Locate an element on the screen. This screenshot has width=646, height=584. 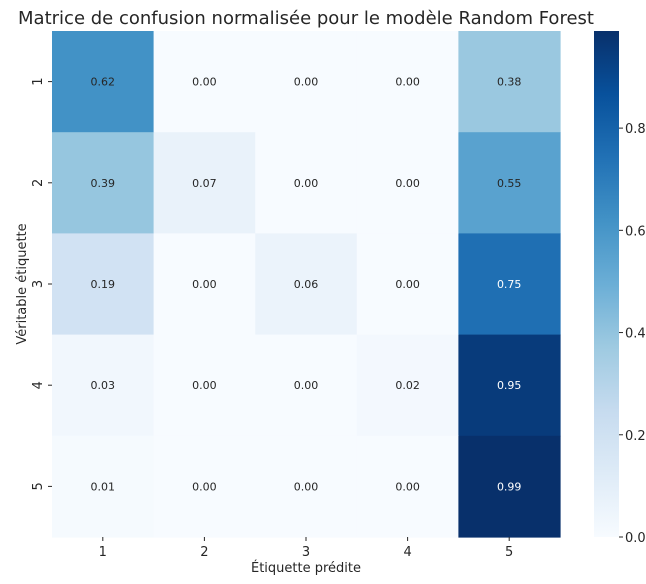
x-tick-label: 4 is located at coordinates (407, 552).